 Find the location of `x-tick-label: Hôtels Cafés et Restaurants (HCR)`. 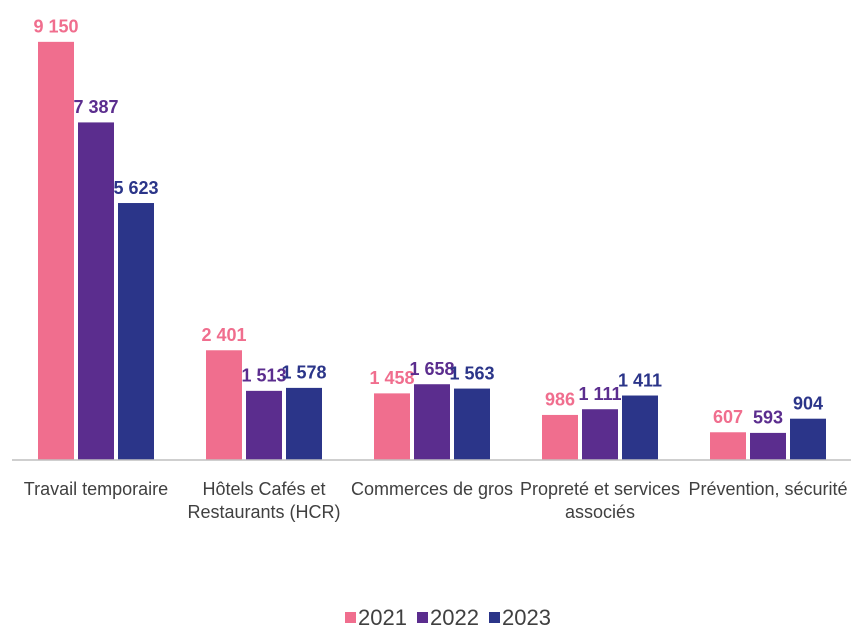

x-tick-label: Hôtels Cafés et Restaurants (HCR) is located at coordinates (264, 500).